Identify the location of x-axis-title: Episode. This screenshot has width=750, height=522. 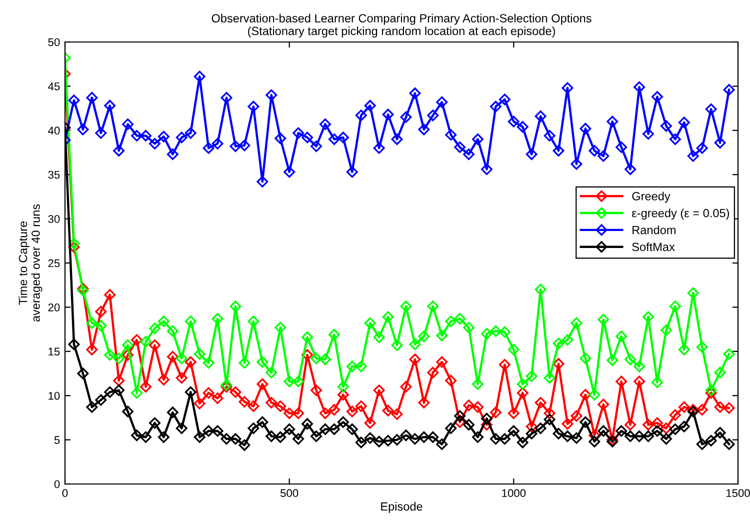
(401, 507).